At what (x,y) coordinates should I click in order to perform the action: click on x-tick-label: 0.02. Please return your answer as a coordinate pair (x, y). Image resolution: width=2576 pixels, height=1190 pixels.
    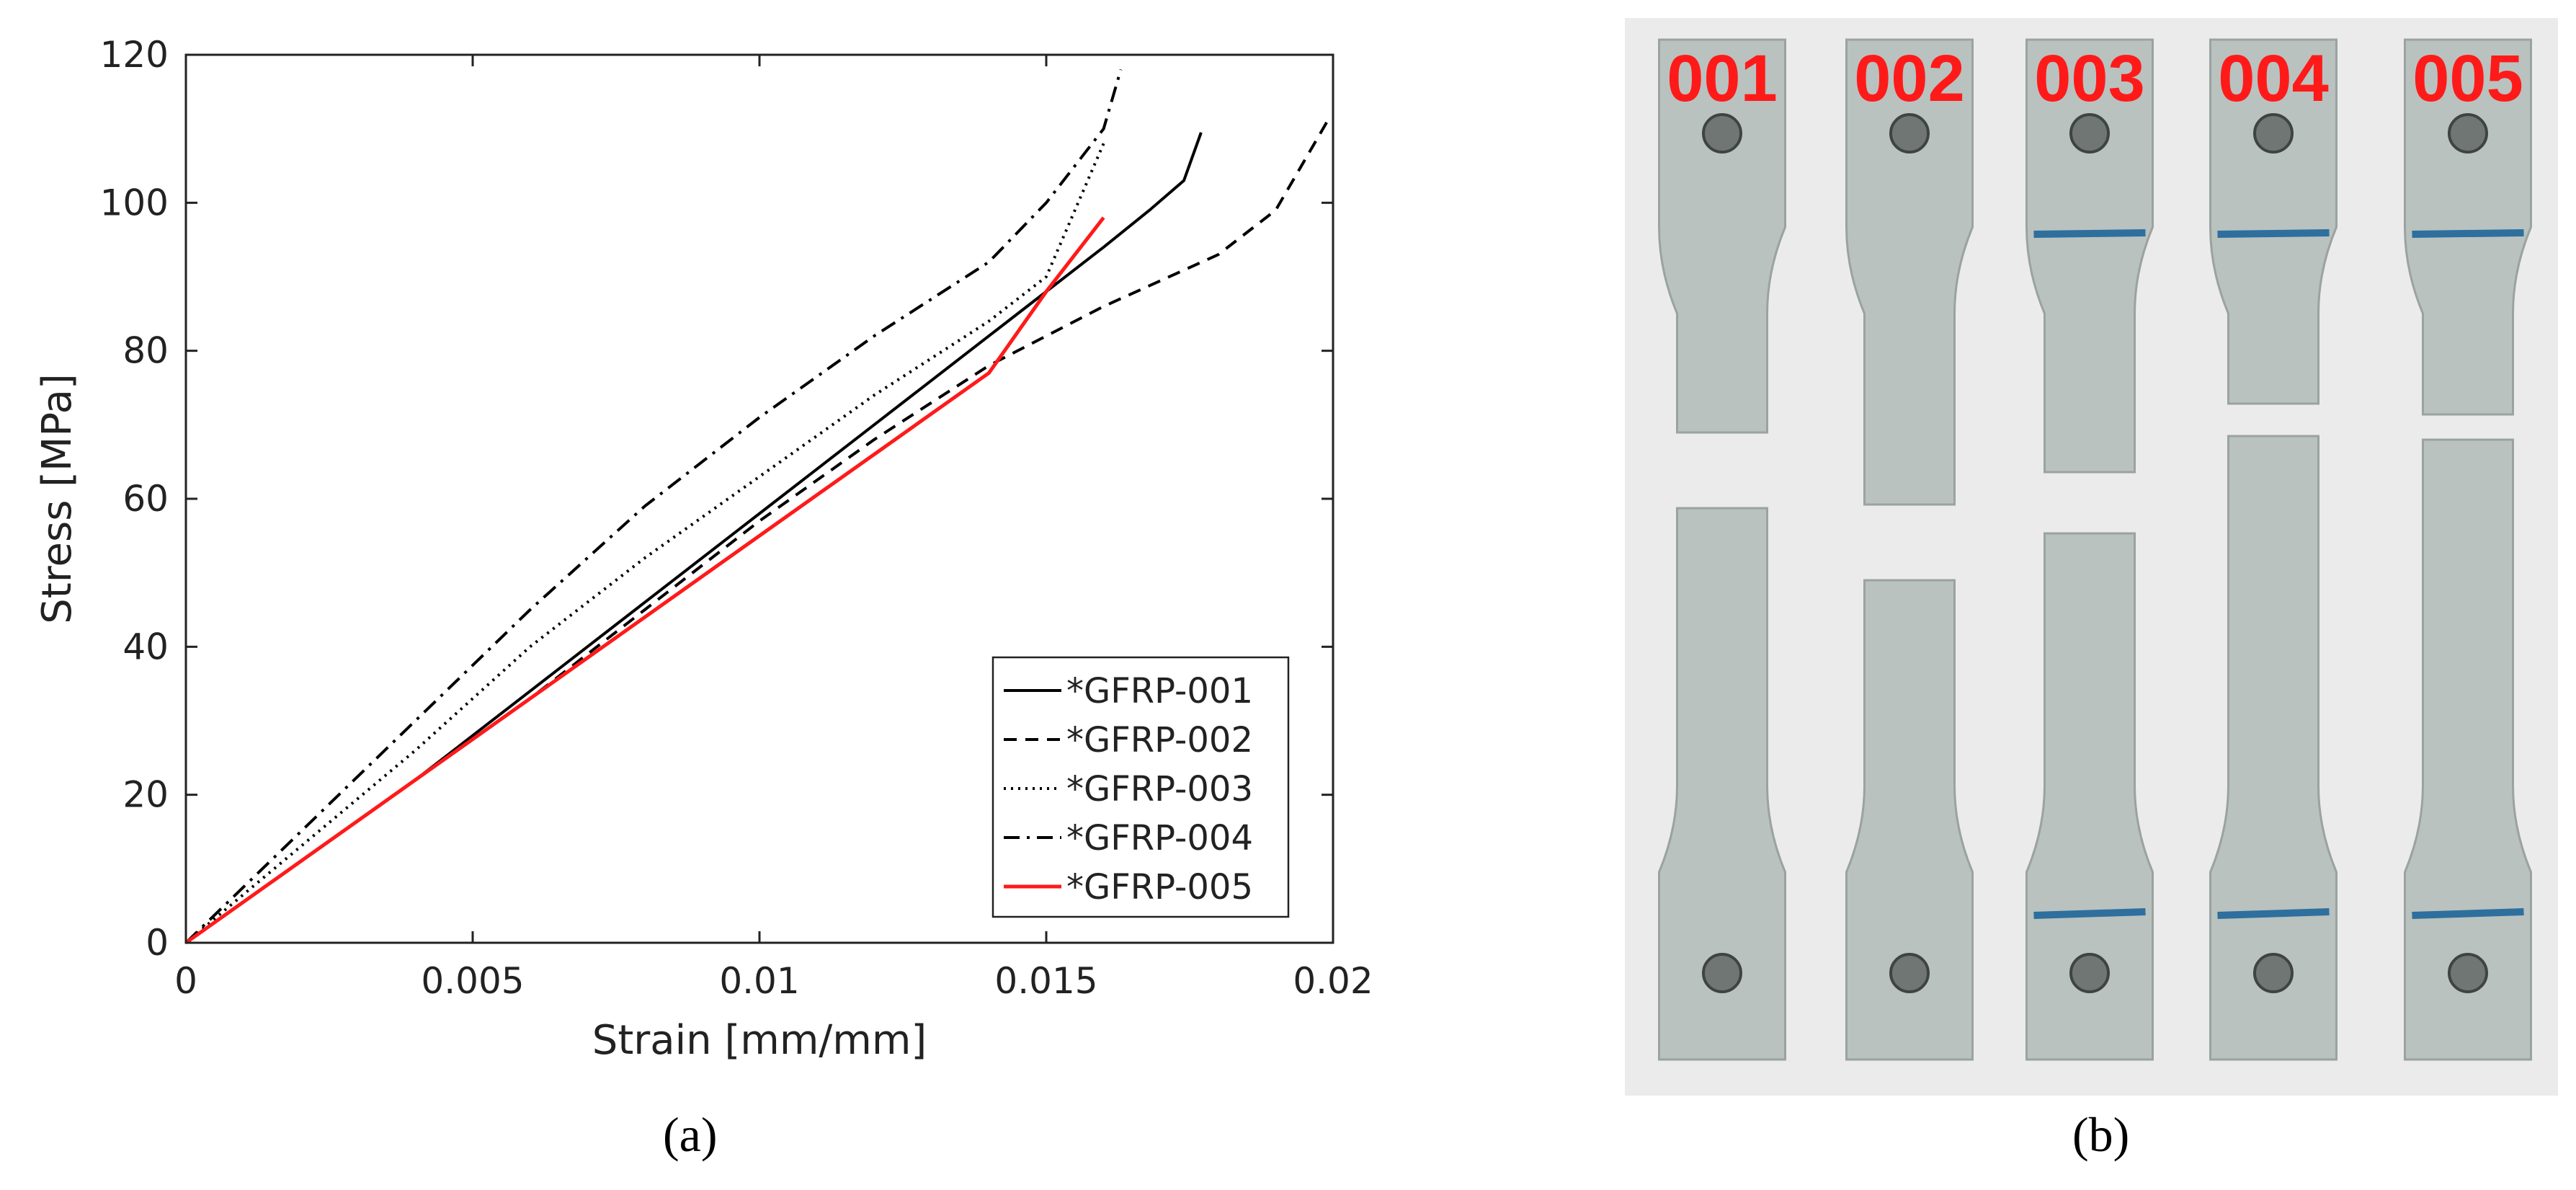
    Looking at the image, I should click on (1333, 981).